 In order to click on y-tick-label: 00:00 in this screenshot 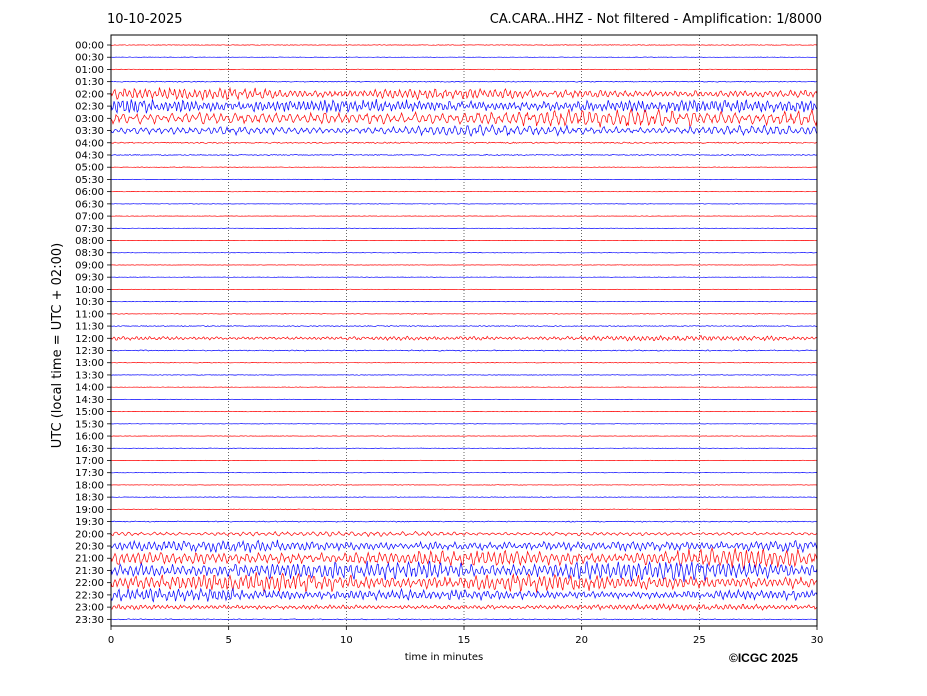, I will do `click(89, 46)`.